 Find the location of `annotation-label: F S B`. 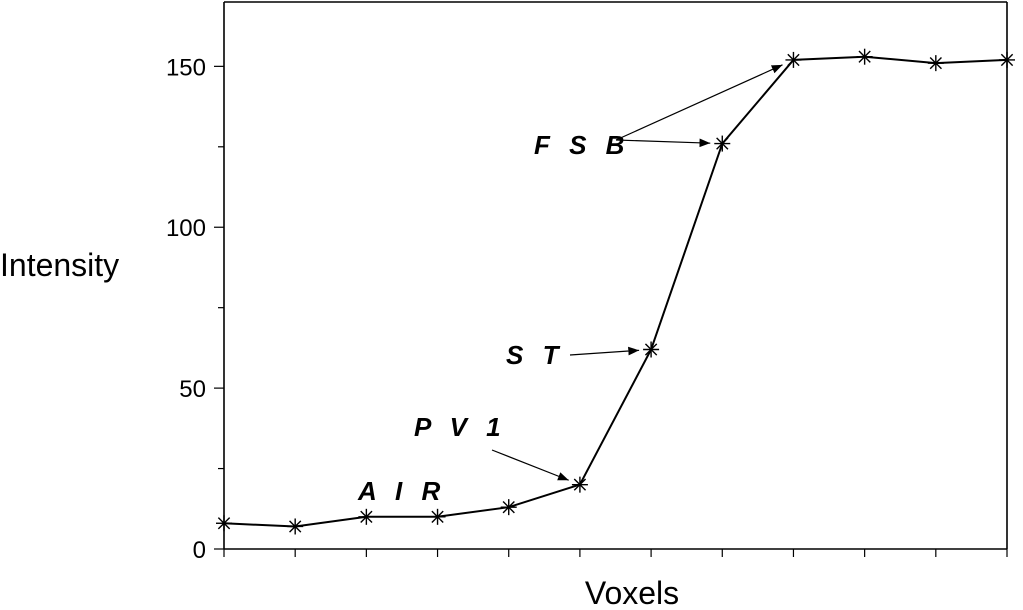

annotation-label: F S B is located at coordinates (582, 145).